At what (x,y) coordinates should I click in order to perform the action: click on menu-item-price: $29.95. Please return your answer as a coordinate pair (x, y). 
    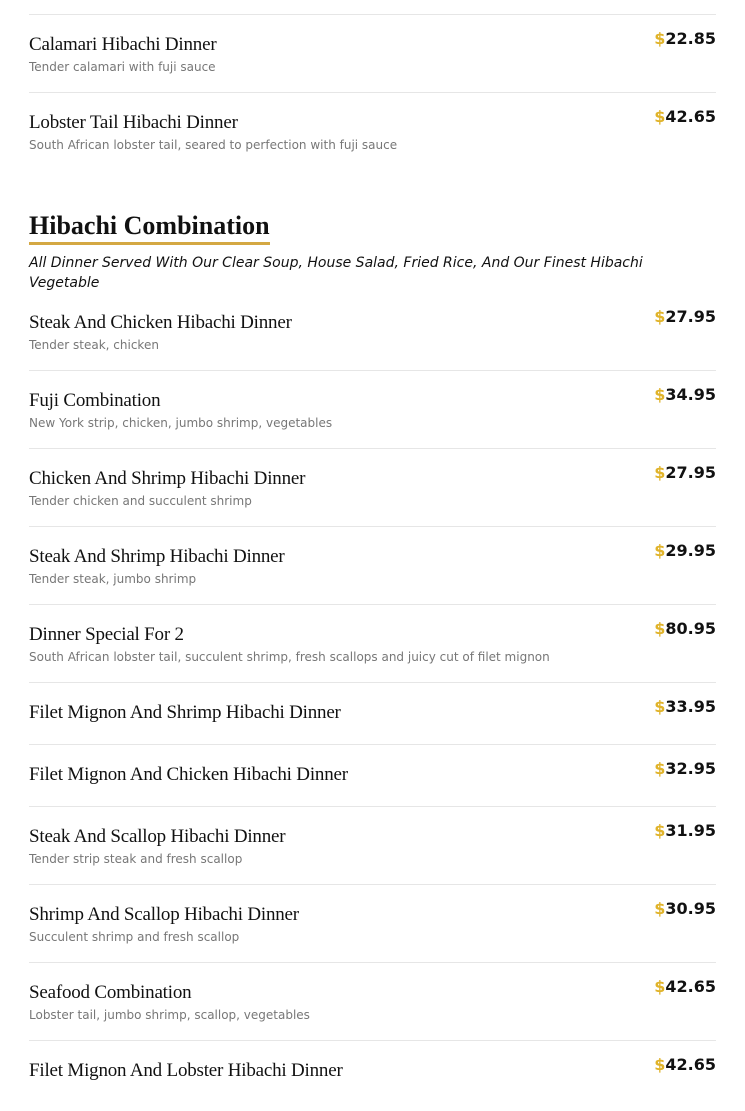
    Looking at the image, I should click on (685, 550).